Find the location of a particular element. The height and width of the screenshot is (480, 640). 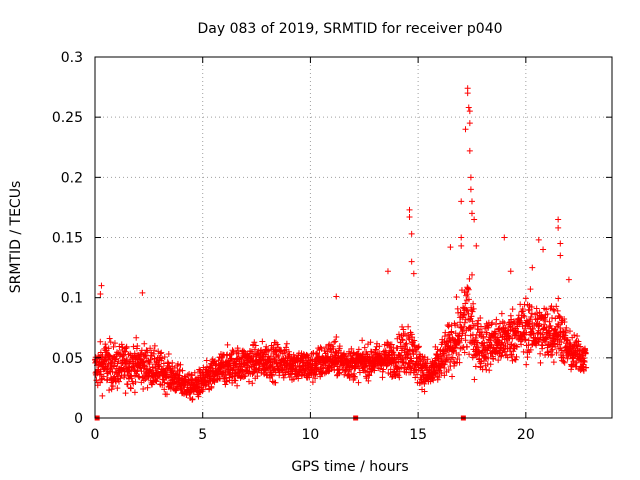

x-tick-label: 0 is located at coordinates (95, 435).